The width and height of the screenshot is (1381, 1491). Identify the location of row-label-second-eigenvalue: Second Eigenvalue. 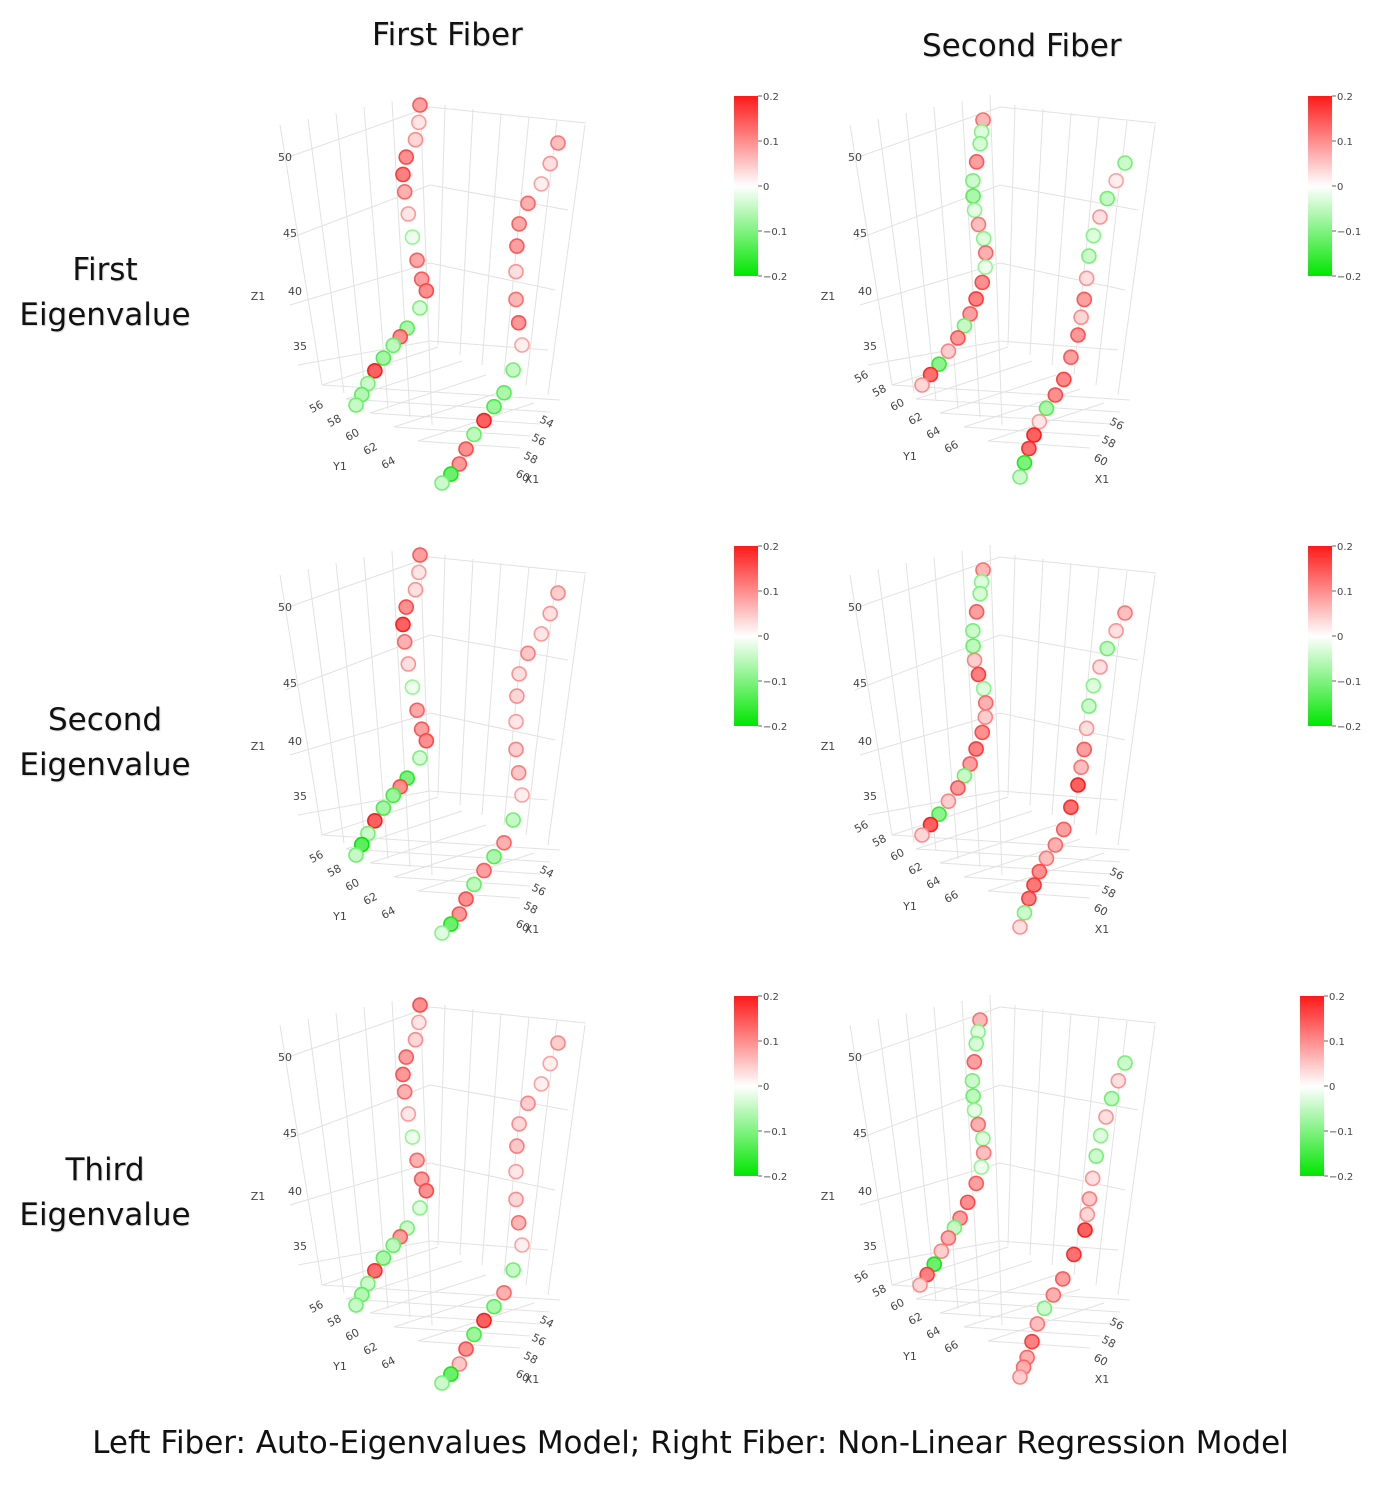
(105, 743).